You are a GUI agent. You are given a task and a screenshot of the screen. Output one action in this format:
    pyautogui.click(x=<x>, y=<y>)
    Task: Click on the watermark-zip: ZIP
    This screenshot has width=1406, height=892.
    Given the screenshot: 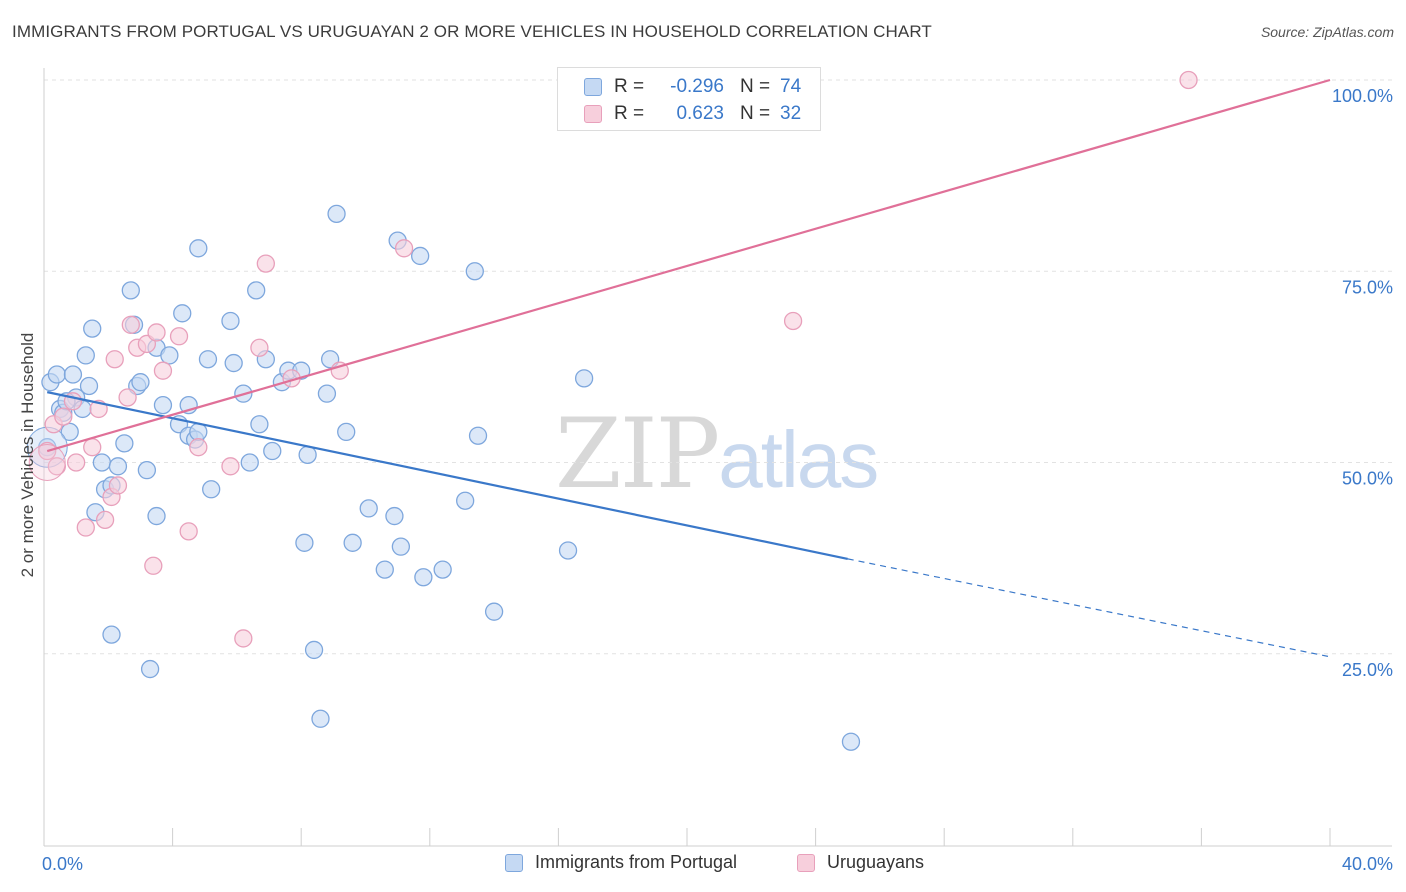 What is the action you would take?
    pyautogui.click(x=637, y=454)
    